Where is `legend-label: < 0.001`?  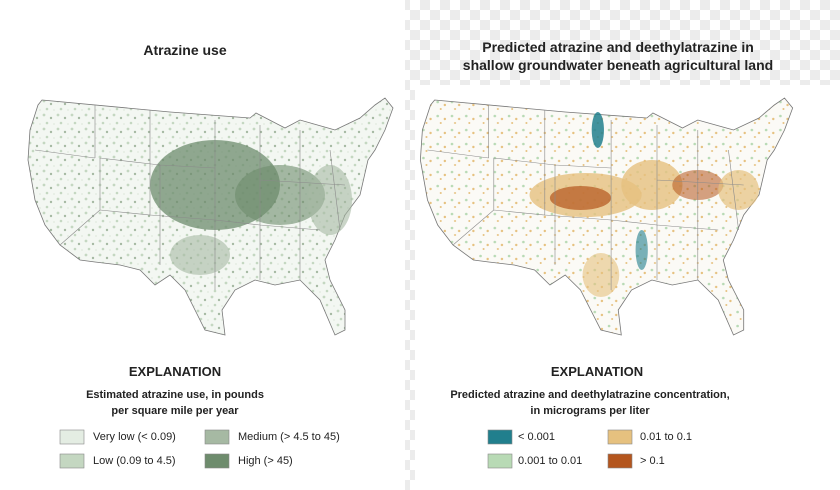
legend-label: < 0.001 is located at coordinates (536, 437).